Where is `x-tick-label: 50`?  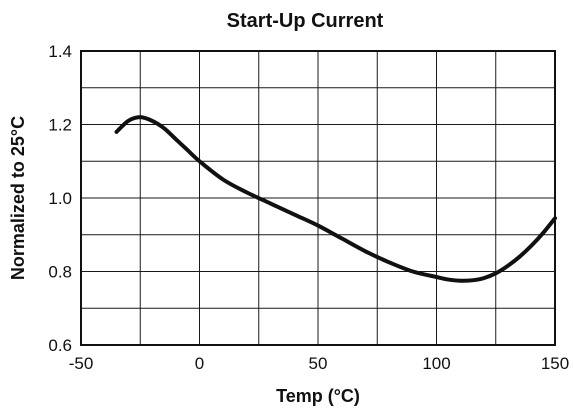
x-tick-label: 50 is located at coordinates (318, 363).